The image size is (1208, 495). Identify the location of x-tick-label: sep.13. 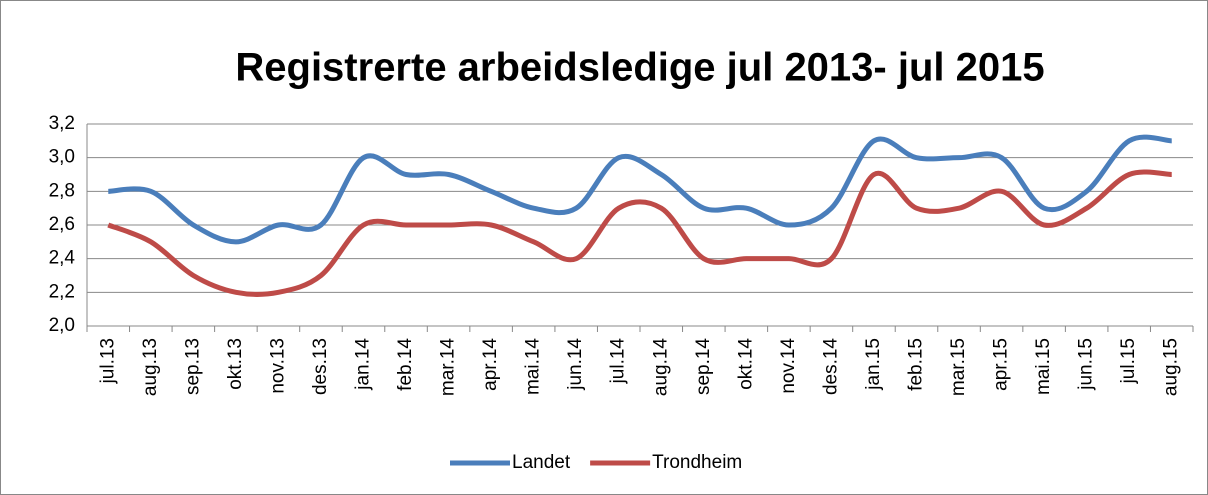
(192, 366).